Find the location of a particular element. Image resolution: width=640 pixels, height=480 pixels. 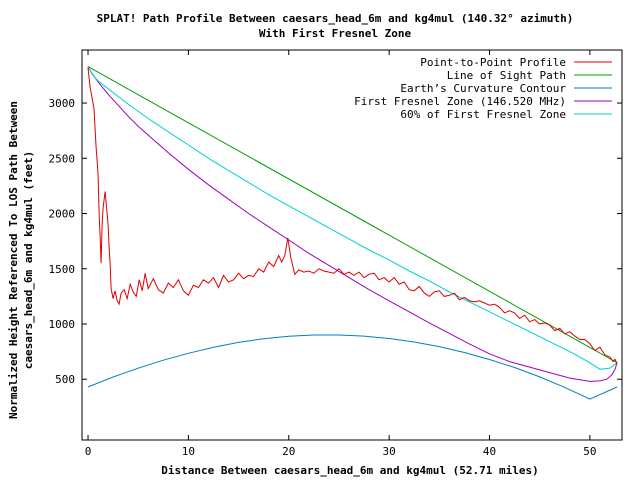

y-tick-label: 500 is located at coordinates (65, 379).